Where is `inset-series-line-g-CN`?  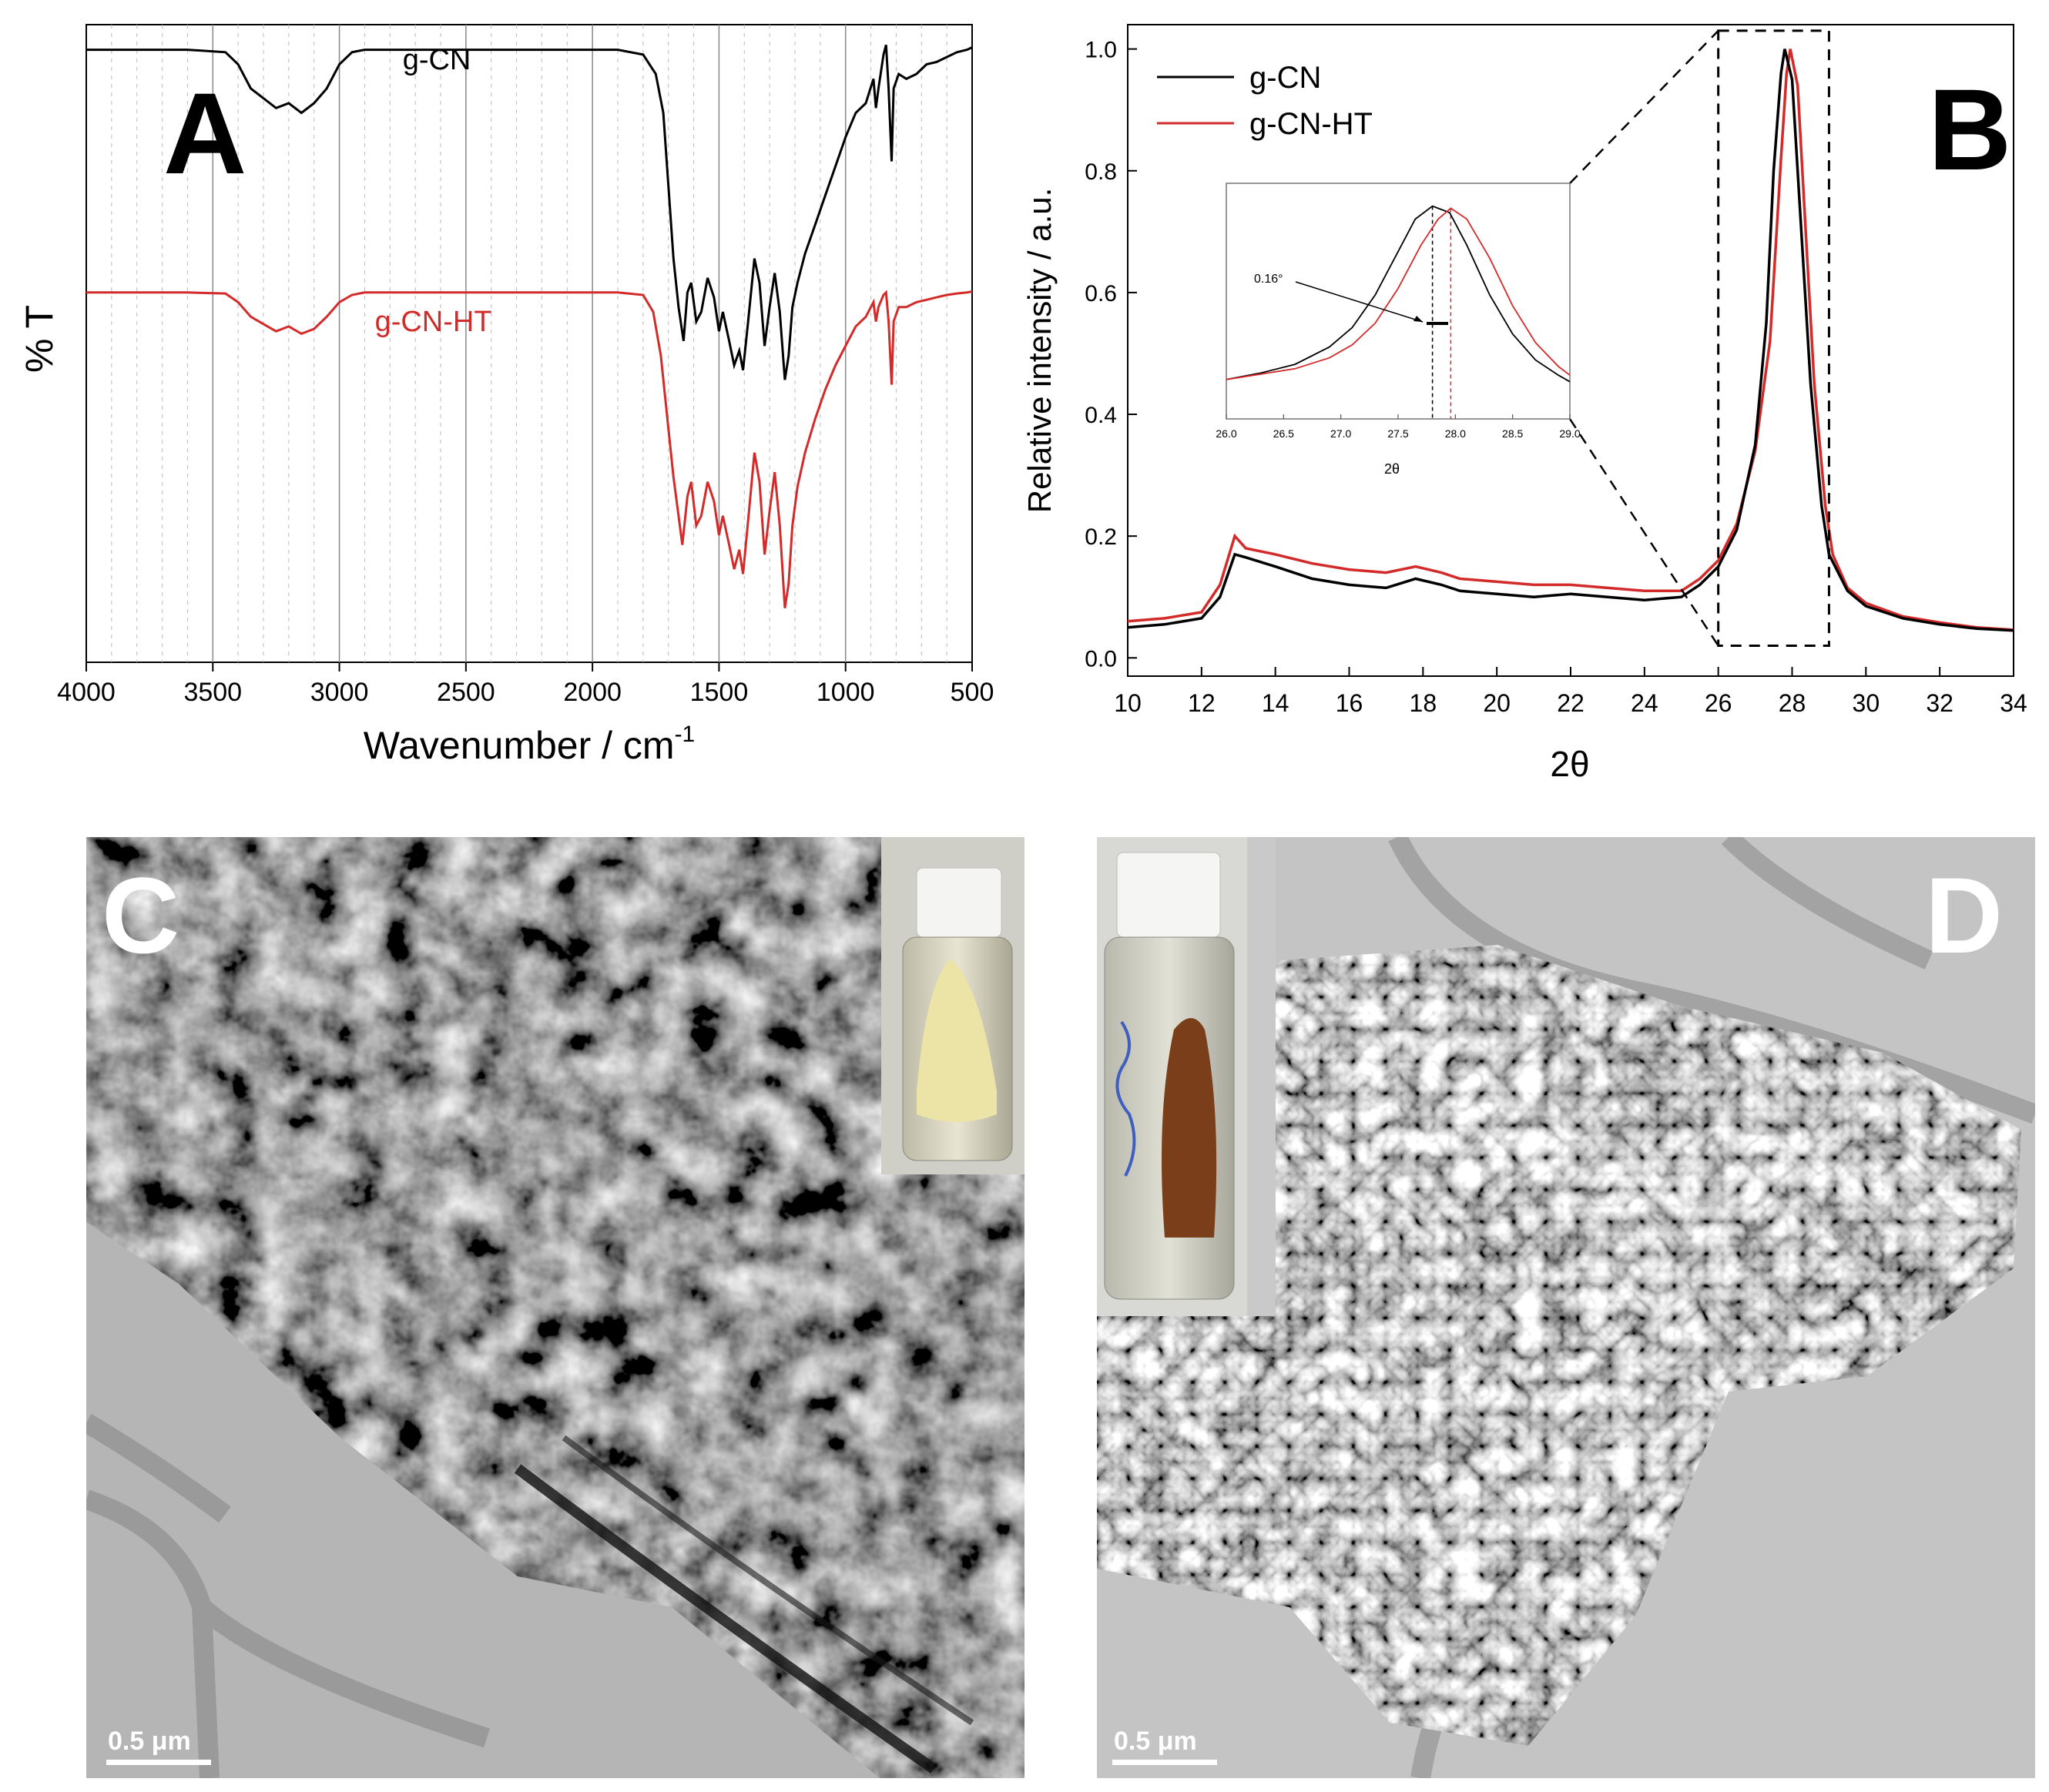 inset-series-line-g-CN is located at coordinates (1398, 294).